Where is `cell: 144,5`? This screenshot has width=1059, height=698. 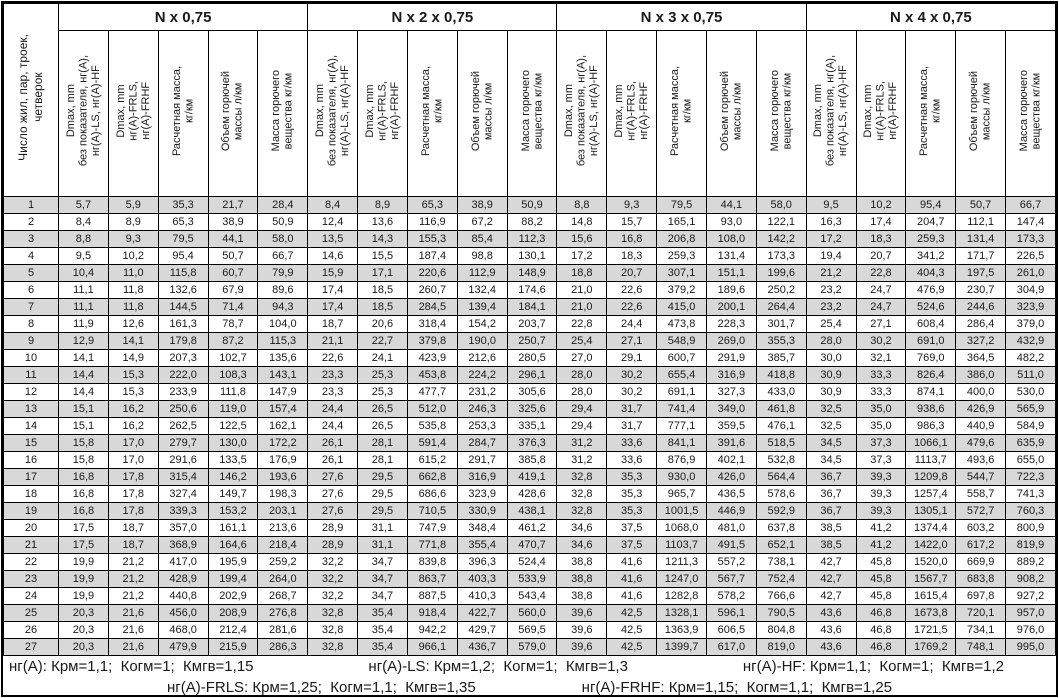
cell: 144,5 is located at coordinates (183, 307).